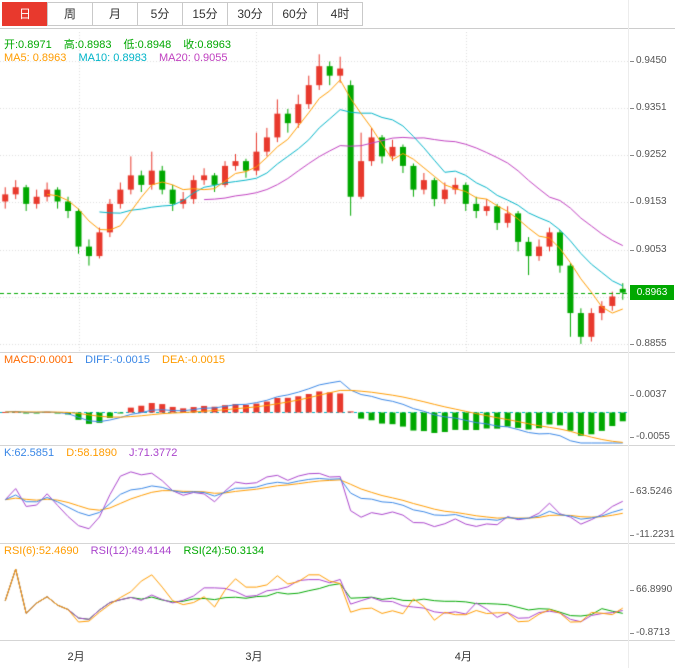  Describe the element at coordinates (29, 453) in the screenshot. I see `k-value: K:62.5851` at that location.